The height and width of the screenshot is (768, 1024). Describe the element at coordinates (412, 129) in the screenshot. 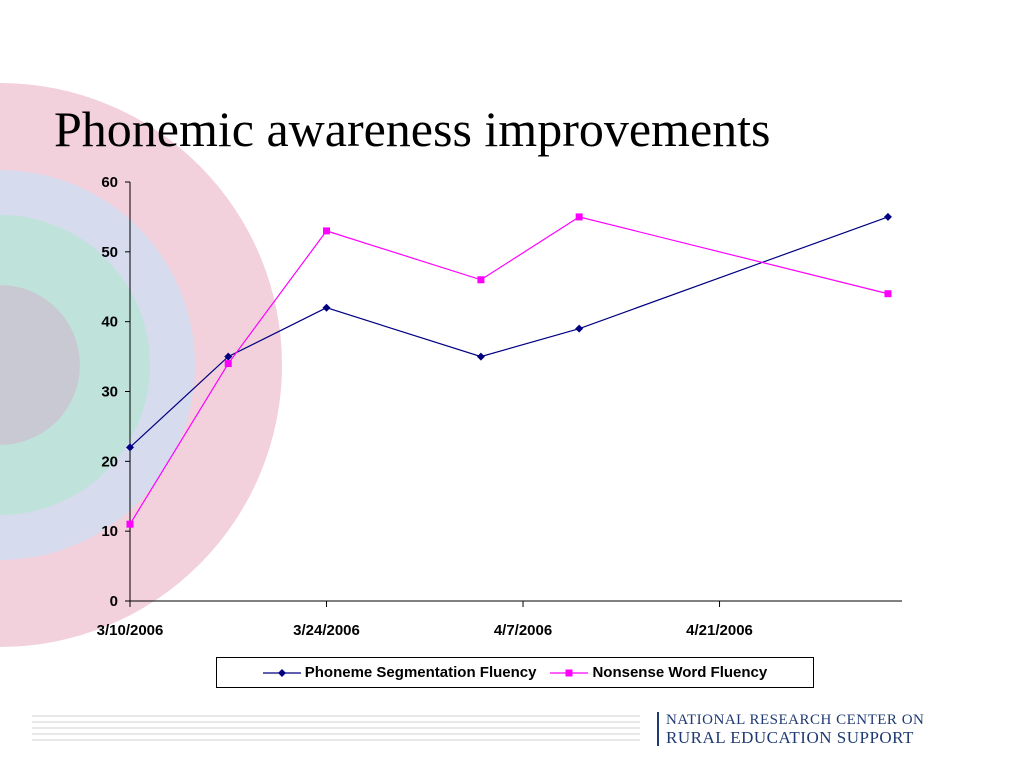

I see `slide-title: Phonemic awareness improvements` at that location.